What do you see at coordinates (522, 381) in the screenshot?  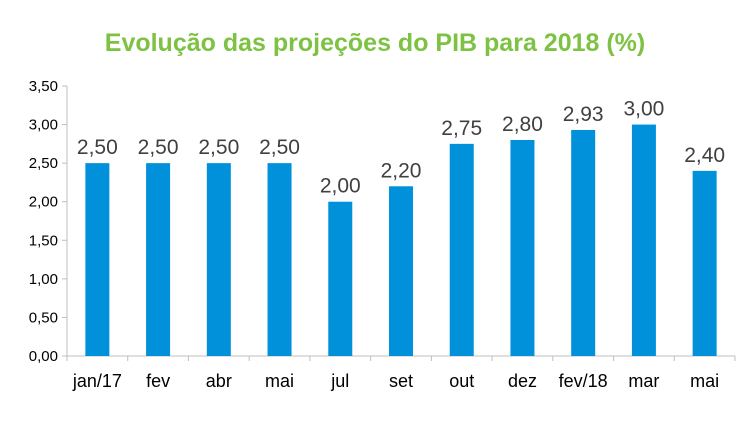 I see `x-category-label: dez` at bounding box center [522, 381].